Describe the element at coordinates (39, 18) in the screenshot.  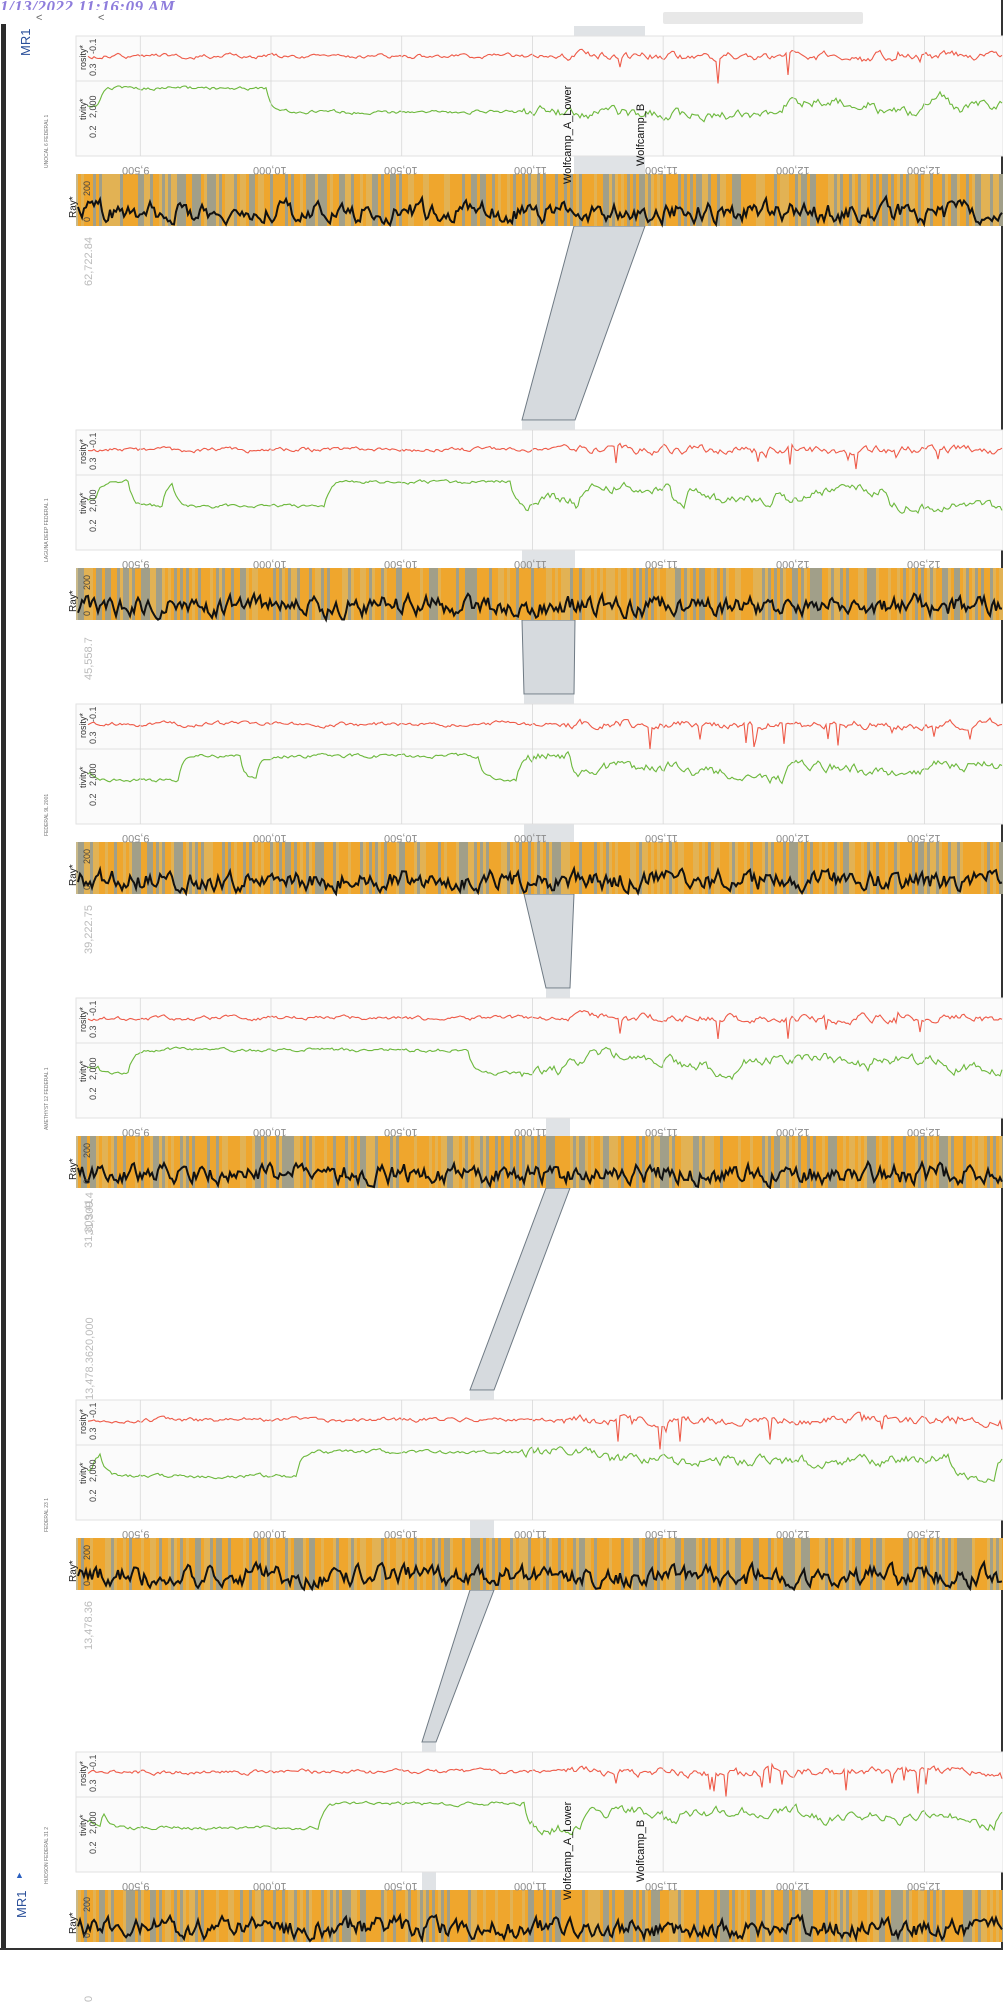
I see `scroll-left-button: <` at that location.